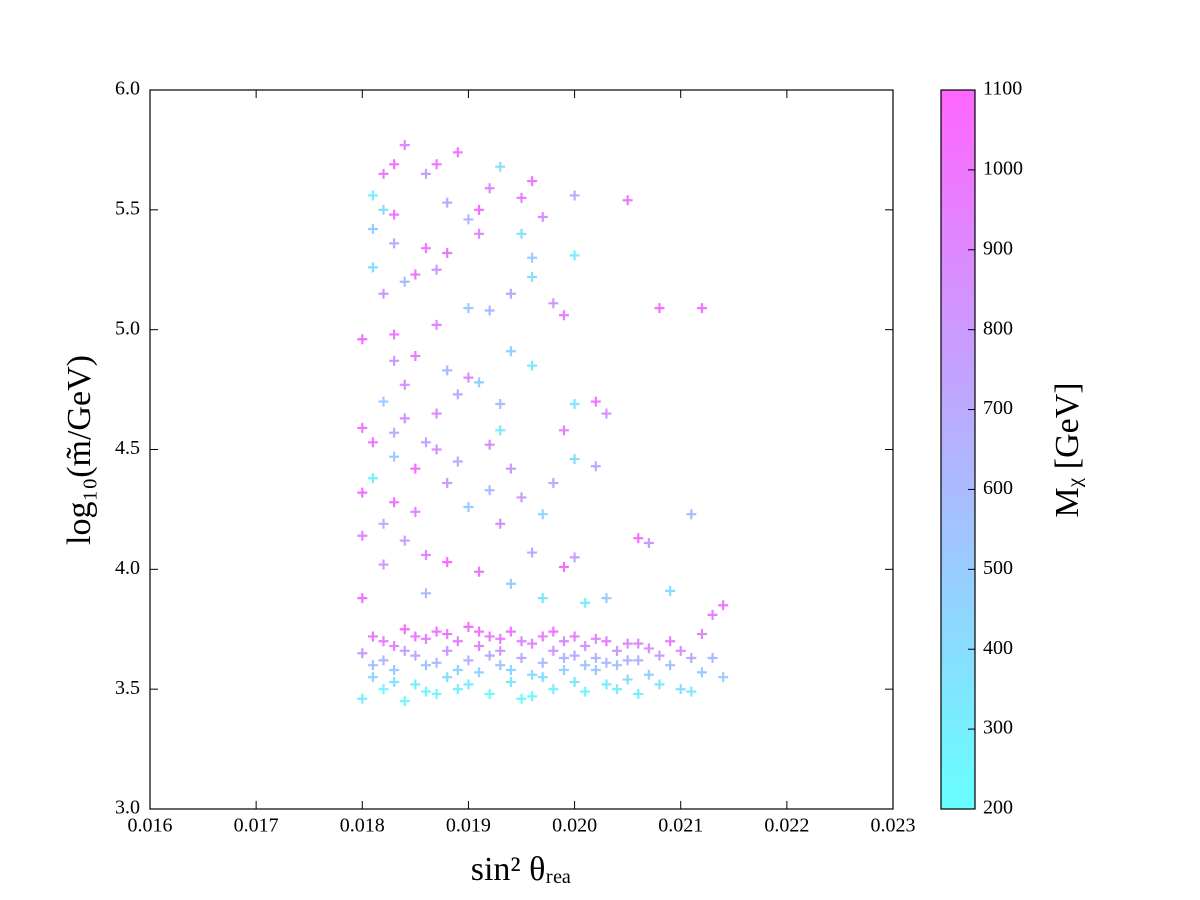 This screenshot has width=1200, height=900. What do you see at coordinates (998, 408) in the screenshot?
I see `colorbar-tick-label: 700` at bounding box center [998, 408].